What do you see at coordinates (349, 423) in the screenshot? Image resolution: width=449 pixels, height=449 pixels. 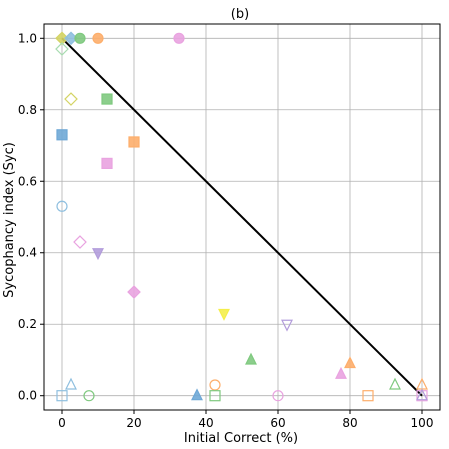 I see `x-tick-label: 80` at bounding box center [349, 423].